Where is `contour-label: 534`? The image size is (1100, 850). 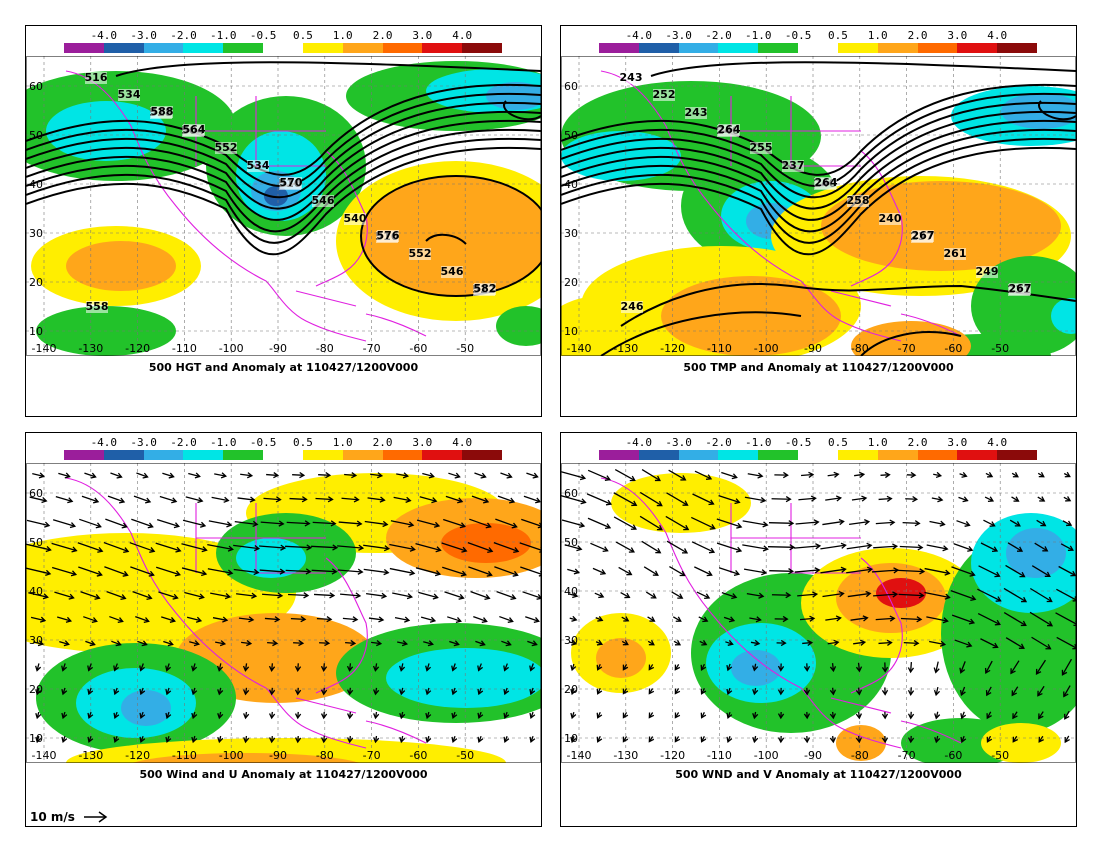
contour-label: 534 is located at coordinates (129, 94).